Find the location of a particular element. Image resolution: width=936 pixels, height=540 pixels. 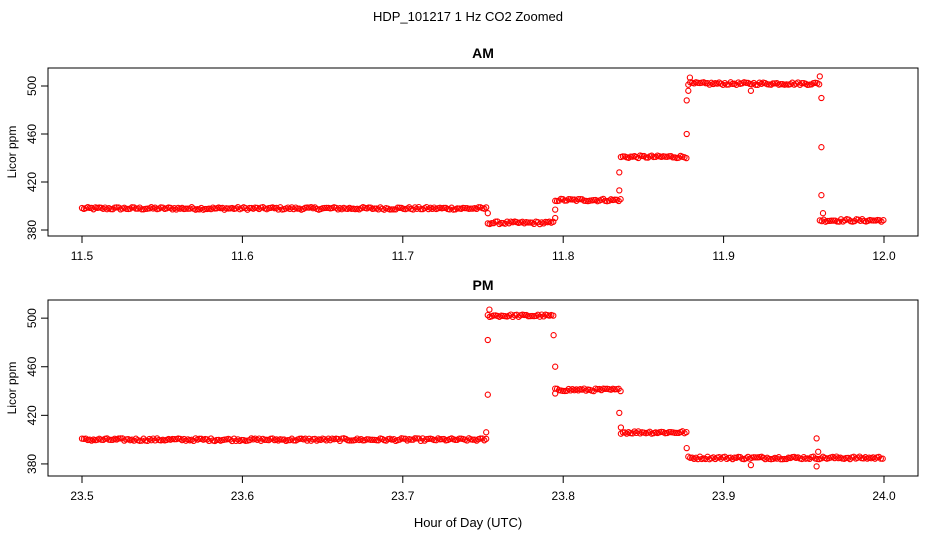

x-tick-label: 11.6 is located at coordinates (242, 256).